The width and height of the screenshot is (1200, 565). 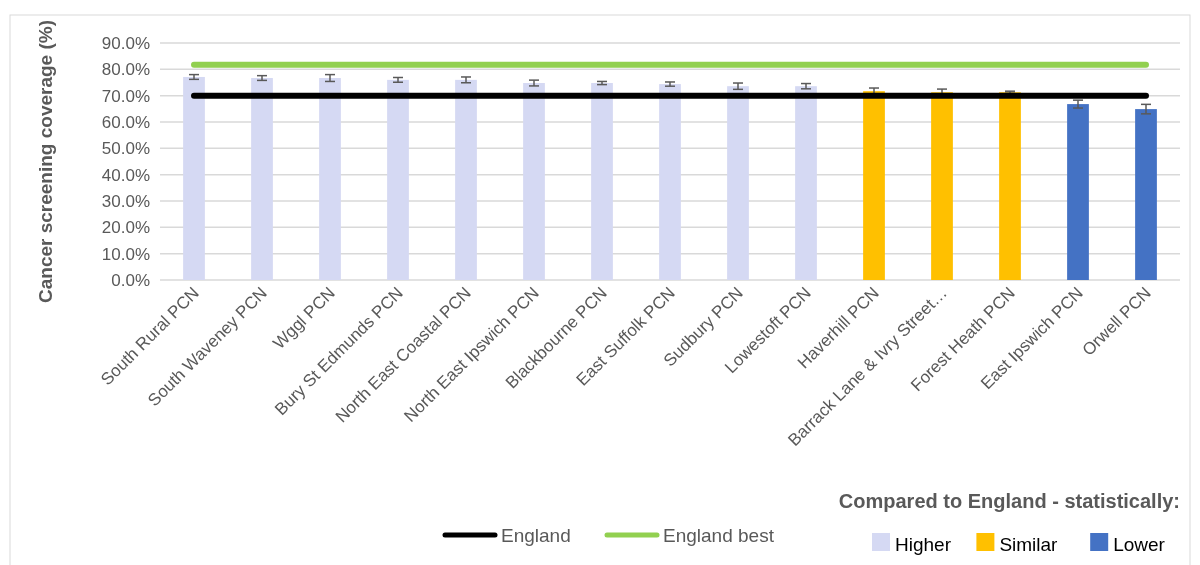 I want to click on y-tick-label: 10.0%, so click(x=125, y=254).